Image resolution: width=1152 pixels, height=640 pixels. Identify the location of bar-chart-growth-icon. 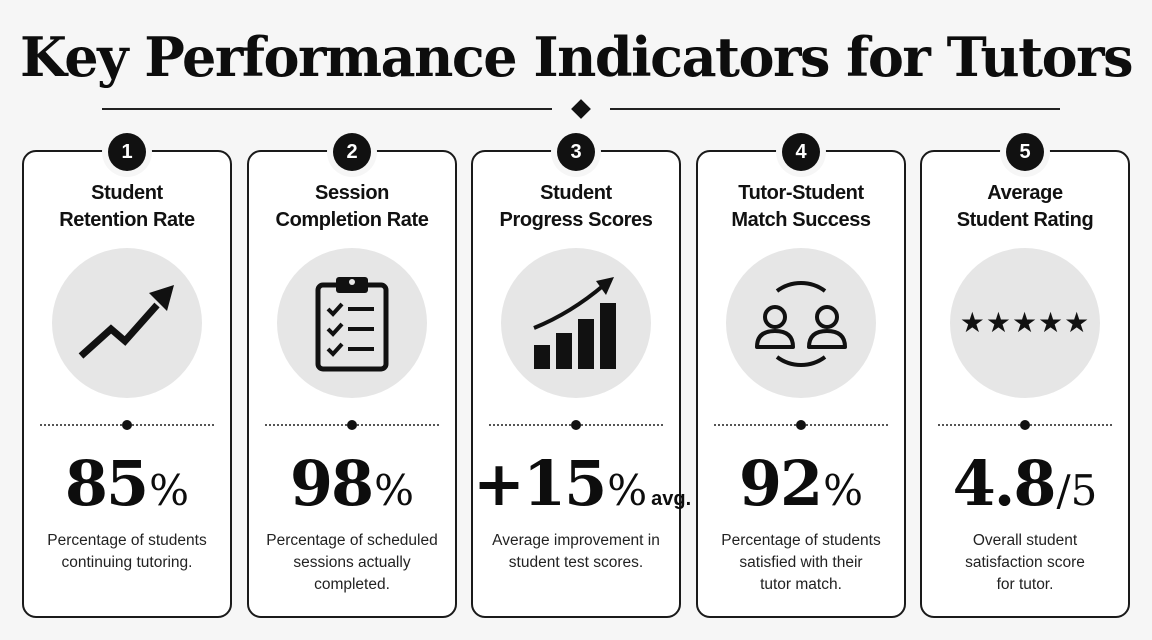
(574, 323).